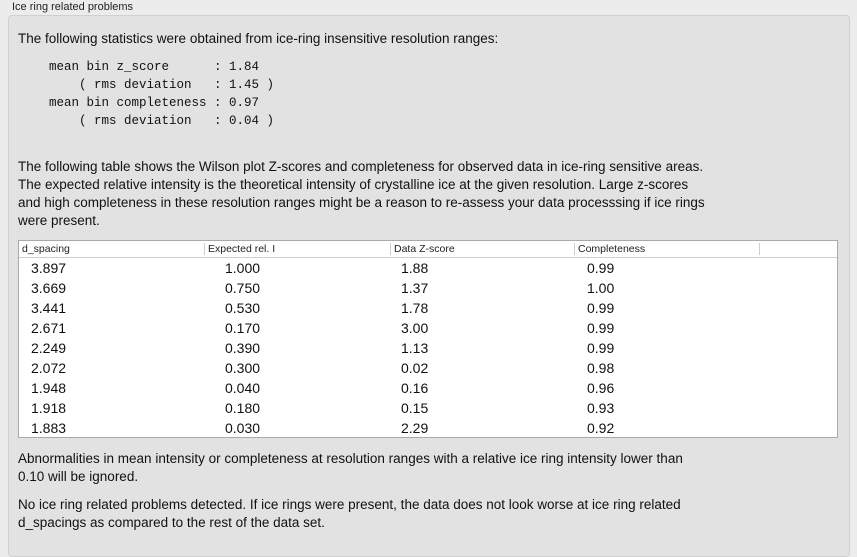 The image size is (857, 557). Describe the element at coordinates (415, 308) in the screenshot. I see `table-cell: 1.78` at that location.